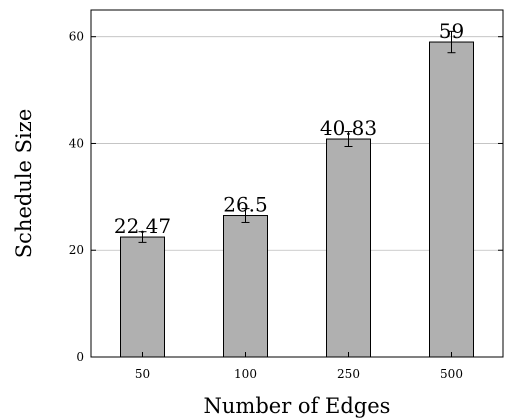 Image resolution: width=505 pixels, height=419 pixels. Describe the element at coordinates (80, 357) in the screenshot. I see `y-tick-label: 0` at that location.